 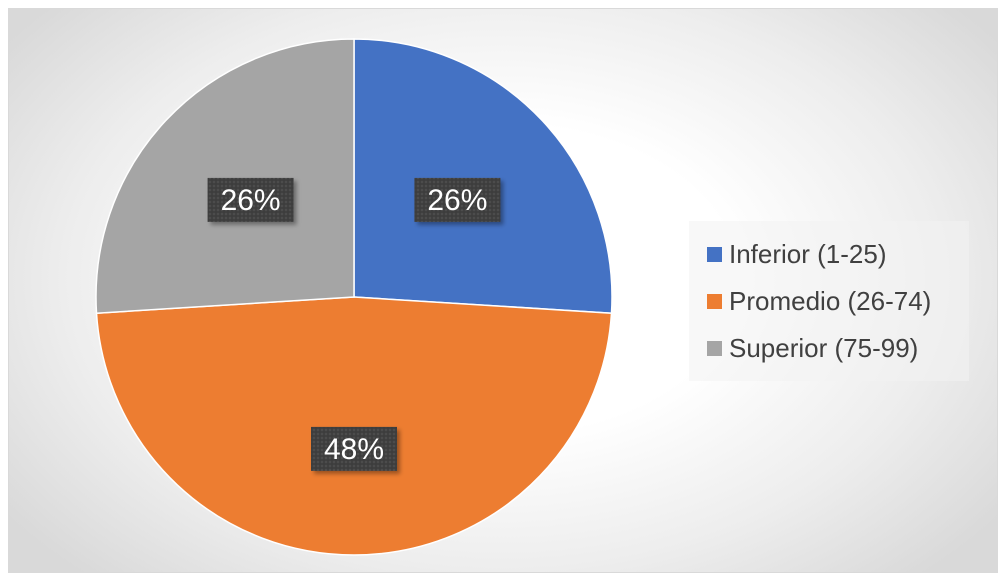 What do you see at coordinates (714, 348) in the screenshot?
I see `legend-swatch-superior` at bounding box center [714, 348].